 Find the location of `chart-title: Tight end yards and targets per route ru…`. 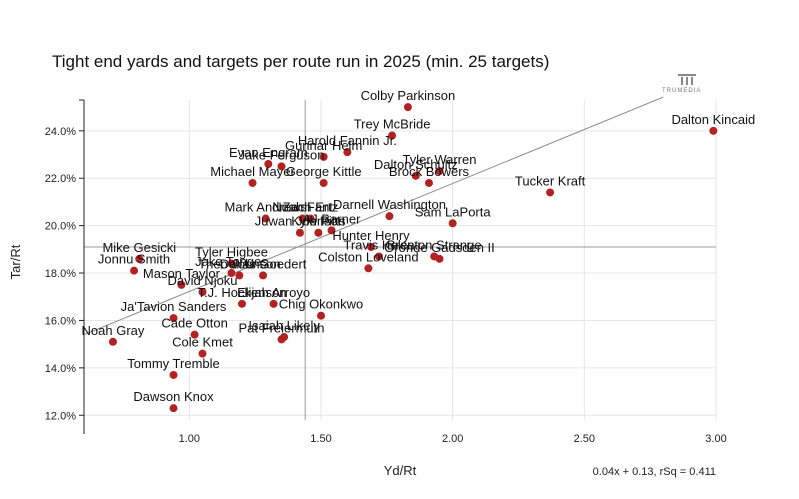

chart-title: Tight end yards and targets per route ru… is located at coordinates (300, 61).